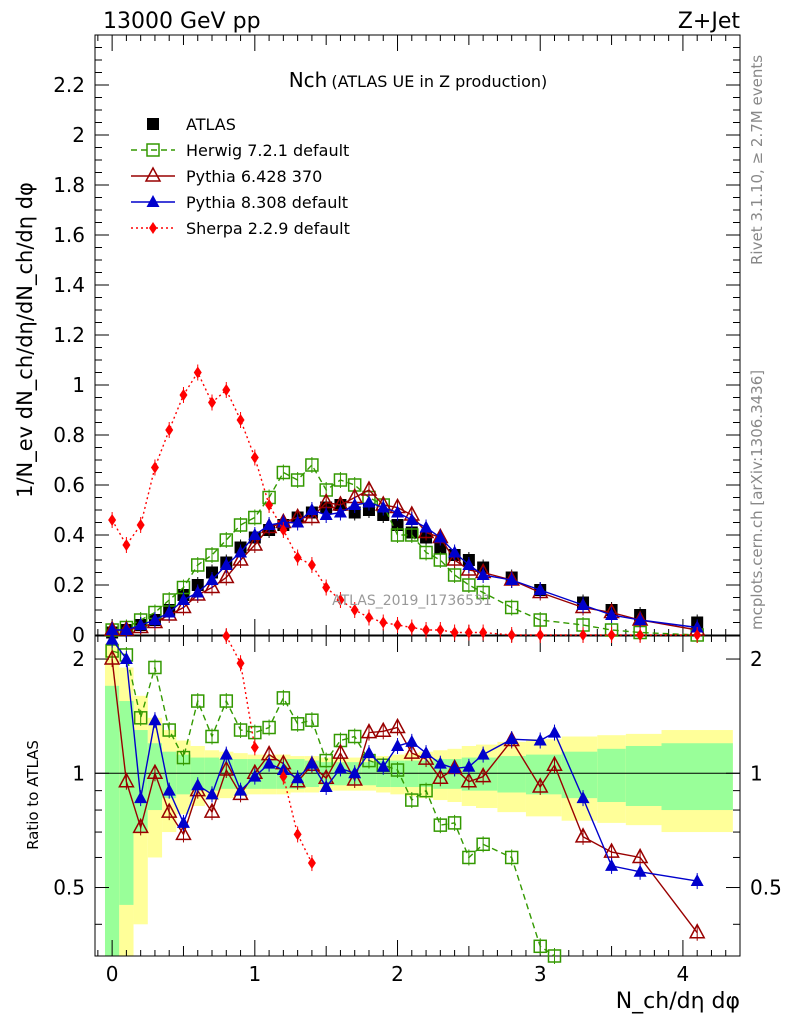 The height and width of the screenshot is (1024, 786). What do you see at coordinates (153, 124) in the screenshot?
I see `legend-marker` at bounding box center [153, 124].